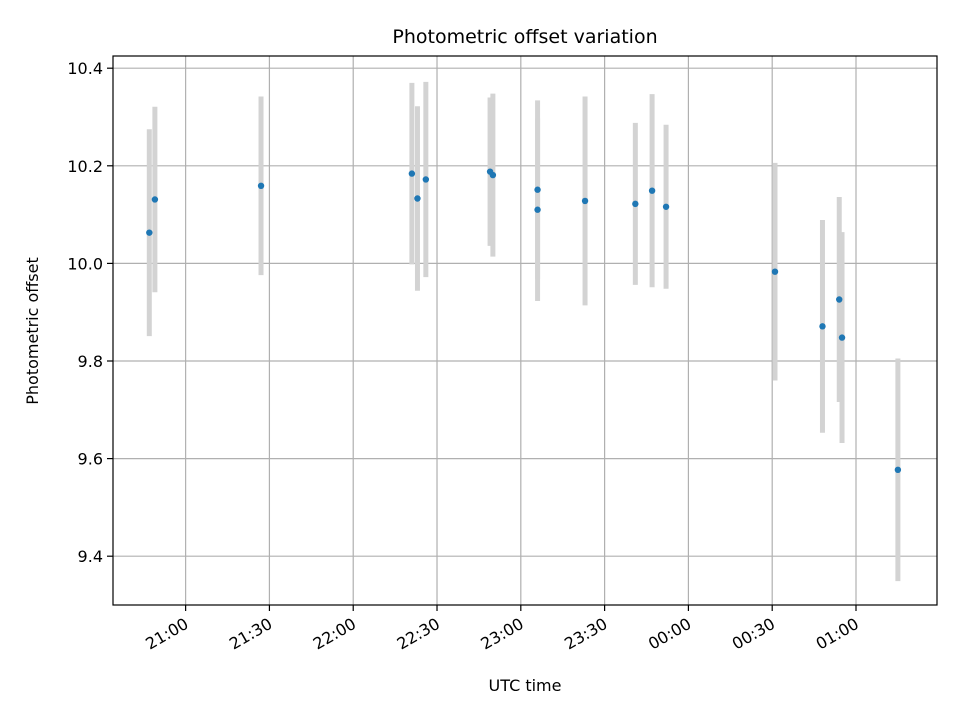 The height and width of the screenshot is (720, 960). I want to click on y-axis-label: Photometric offset, so click(32, 331).